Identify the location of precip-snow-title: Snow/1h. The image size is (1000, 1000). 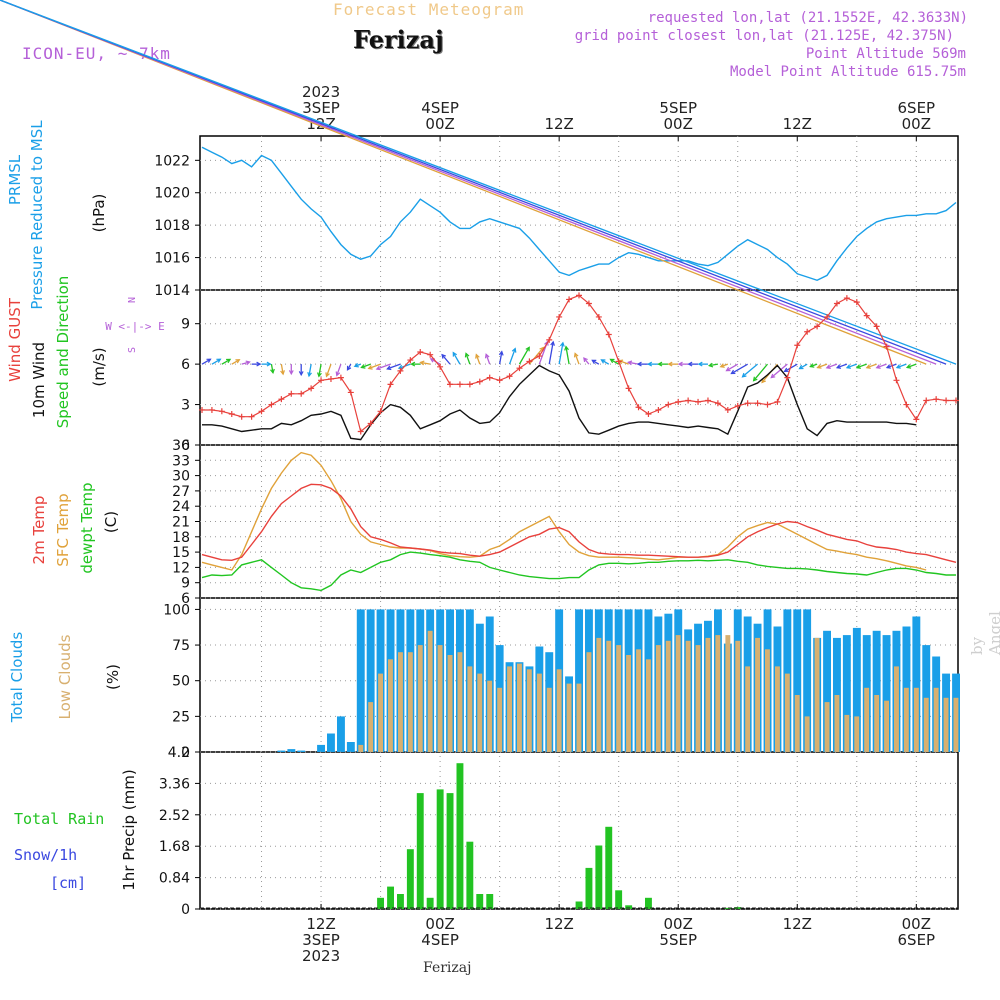
(45, 855).